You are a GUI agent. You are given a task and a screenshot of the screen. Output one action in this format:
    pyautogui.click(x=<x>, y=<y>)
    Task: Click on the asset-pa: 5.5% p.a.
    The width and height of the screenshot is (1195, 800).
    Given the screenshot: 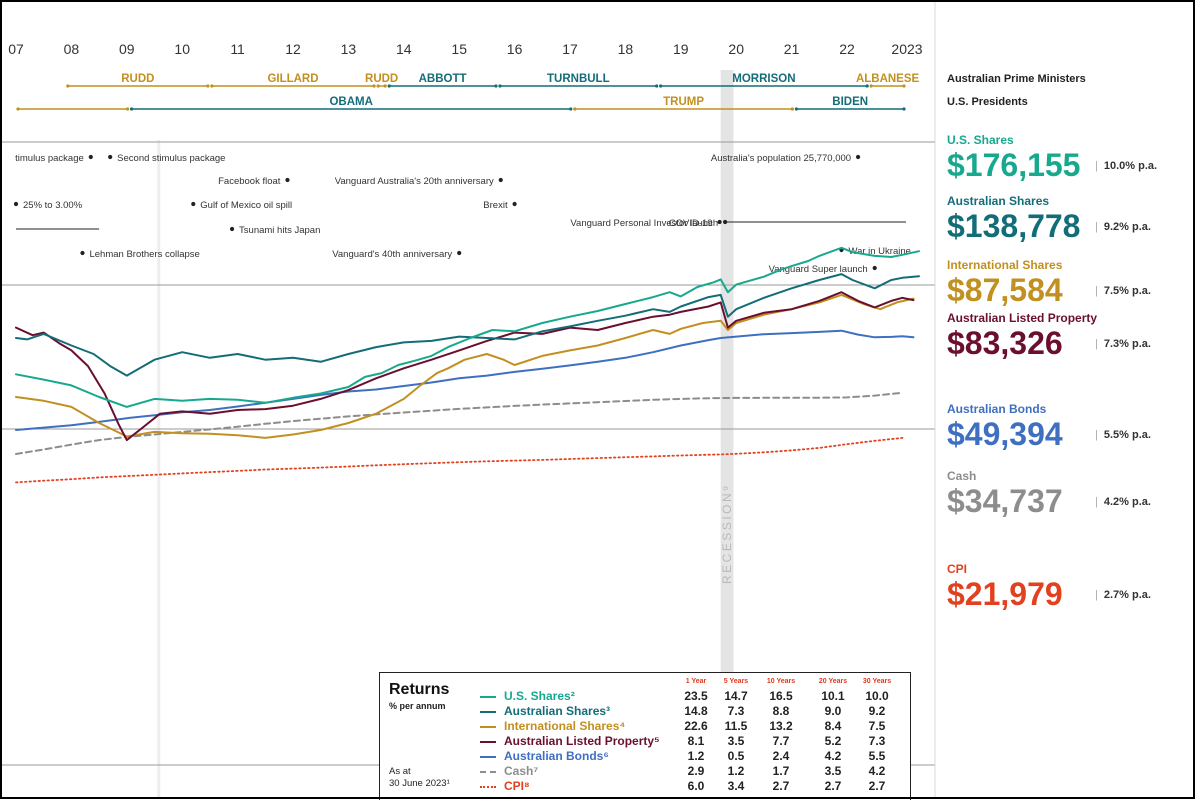 What is the action you would take?
    pyautogui.click(x=1123, y=435)
    